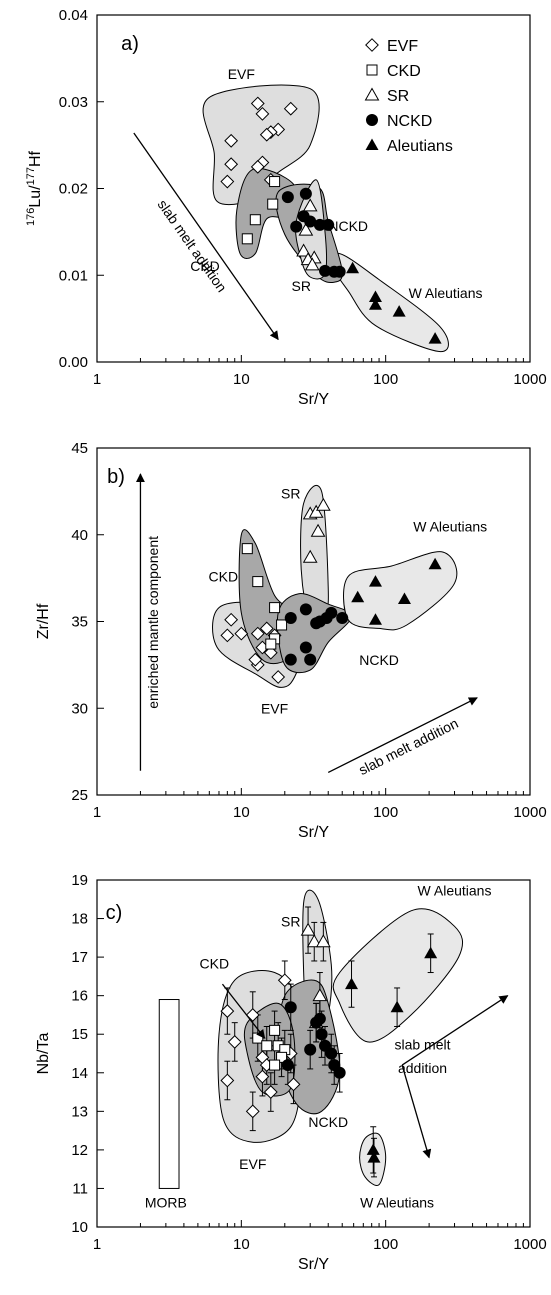 This screenshot has height=1295, width=551. I want to click on legend-label: EVF, so click(402, 46).